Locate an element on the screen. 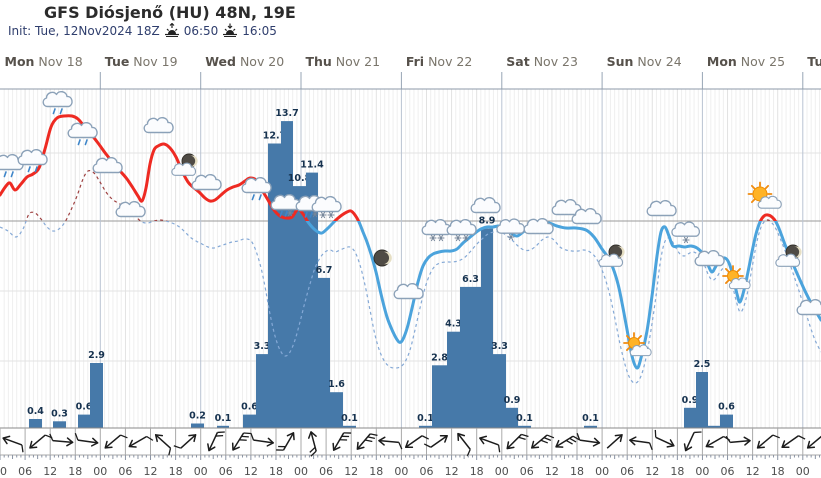 The image size is (821, 478). precip-value: 1.6 is located at coordinates (336, 384).